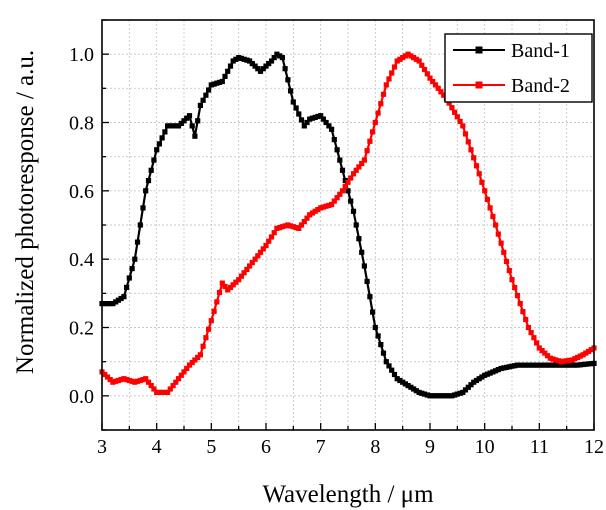  What do you see at coordinates (539, 447) in the screenshot?
I see `x-tick-label: 11` at bounding box center [539, 447].